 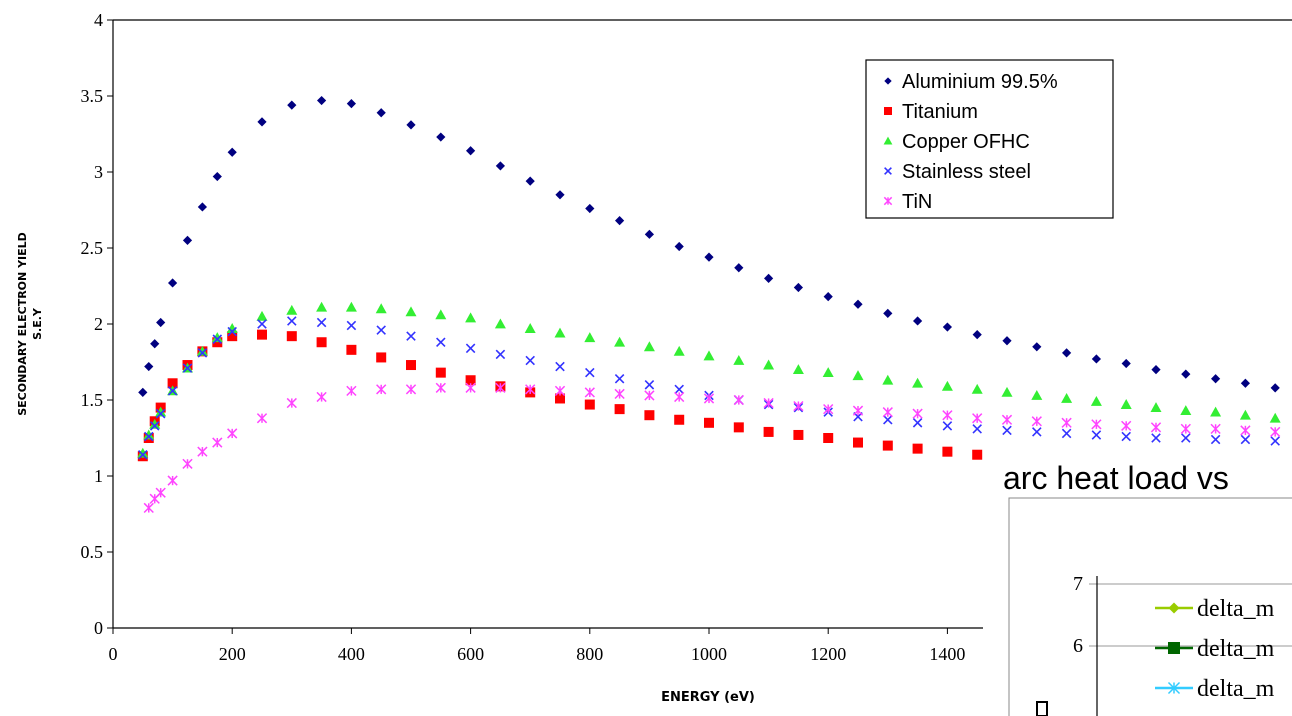 What do you see at coordinates (92, 248) in the screenshot?
I see `y-tick-label: 2.5` at bounding box center [92, 248].